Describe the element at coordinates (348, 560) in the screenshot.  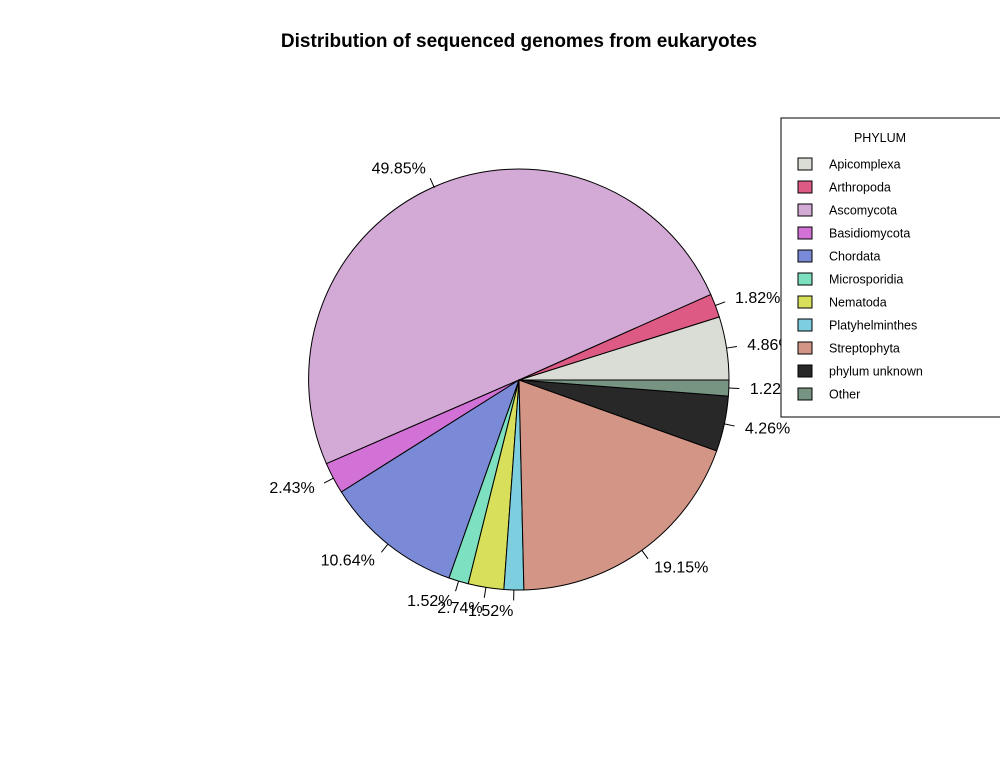
I see `pie-percent-label: 10.64%` at that location.